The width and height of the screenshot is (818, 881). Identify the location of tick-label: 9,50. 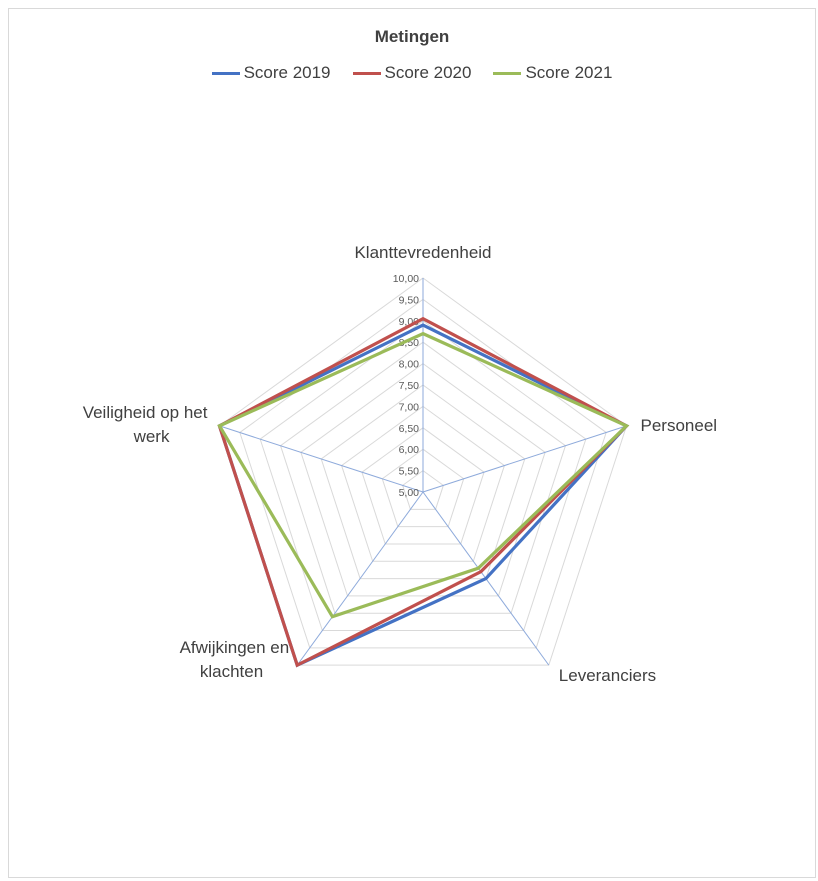
(409, 300).